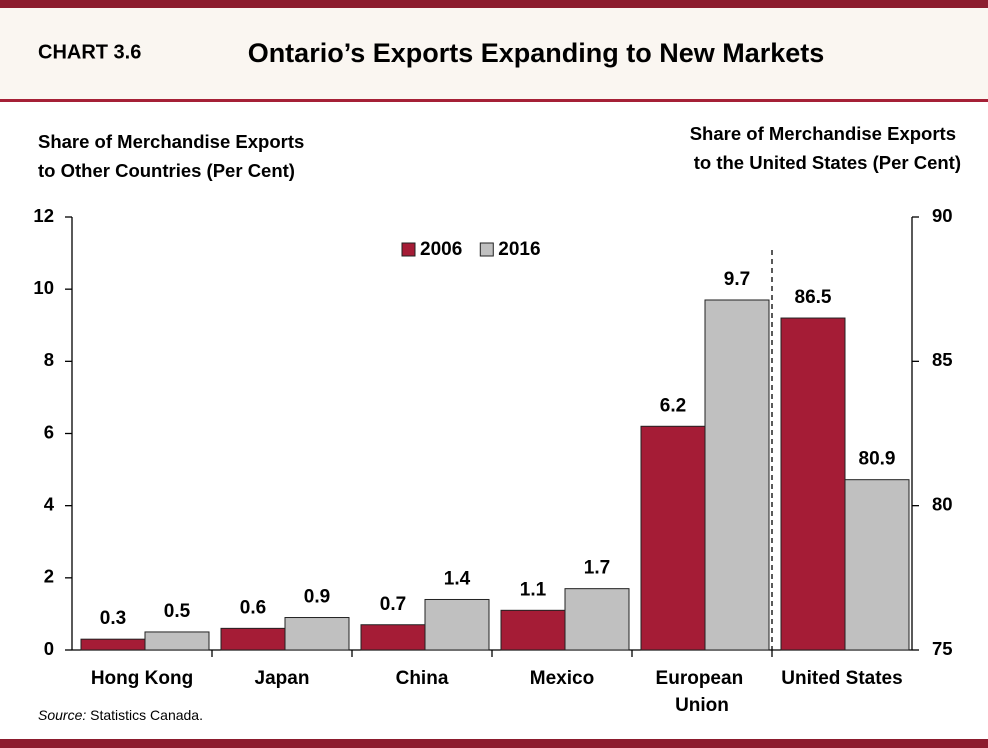 The height and width of the screenshot is (748, 988). What do you see at coordinates (519, 249) in the screenshot?
I see `legend-label: 2016` at bounding box center [519, 249].